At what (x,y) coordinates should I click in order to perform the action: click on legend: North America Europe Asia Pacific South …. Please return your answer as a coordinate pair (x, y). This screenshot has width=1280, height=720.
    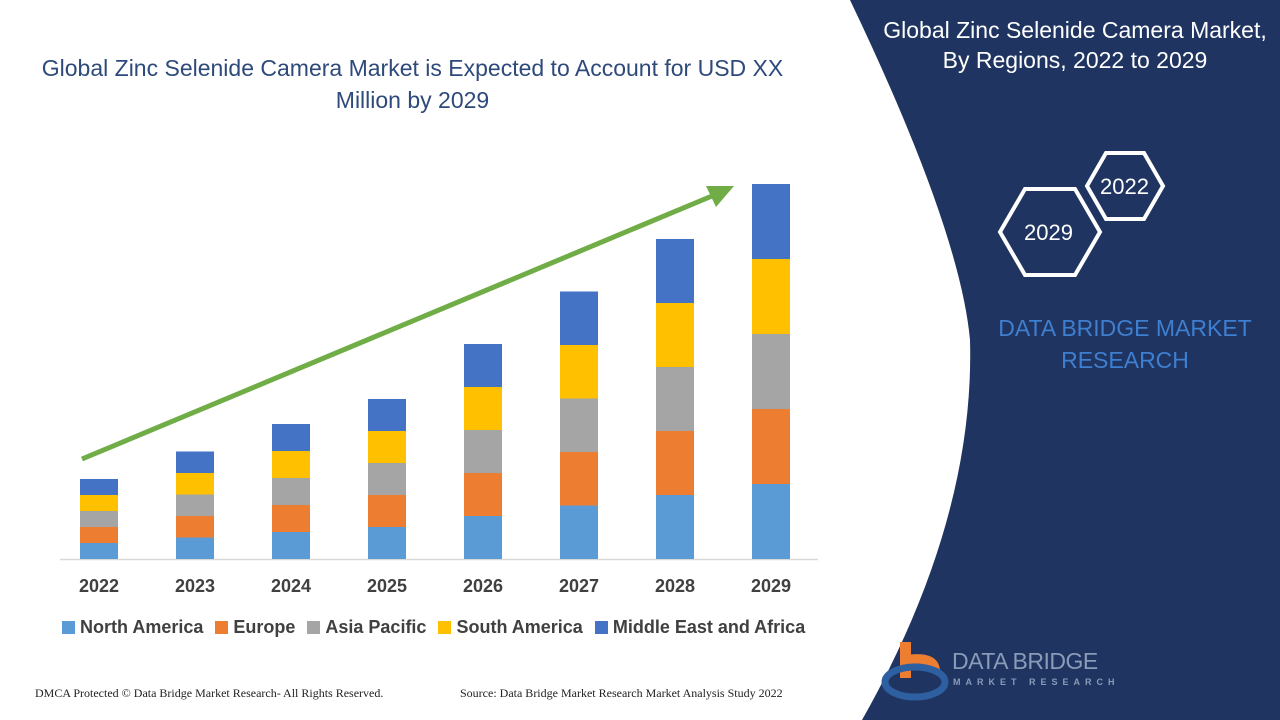
    Looking at the image, I should click on (433, 627).